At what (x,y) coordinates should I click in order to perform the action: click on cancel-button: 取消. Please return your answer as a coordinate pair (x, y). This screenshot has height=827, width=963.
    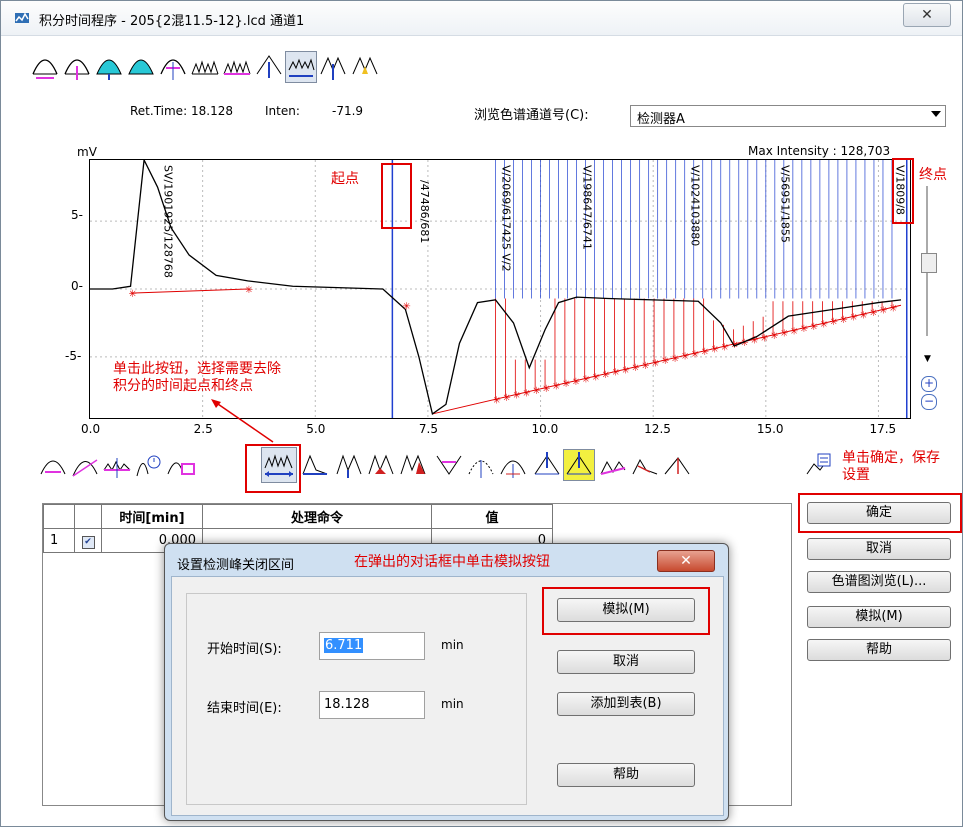
    Looking at the image, I should click on (879, 549).